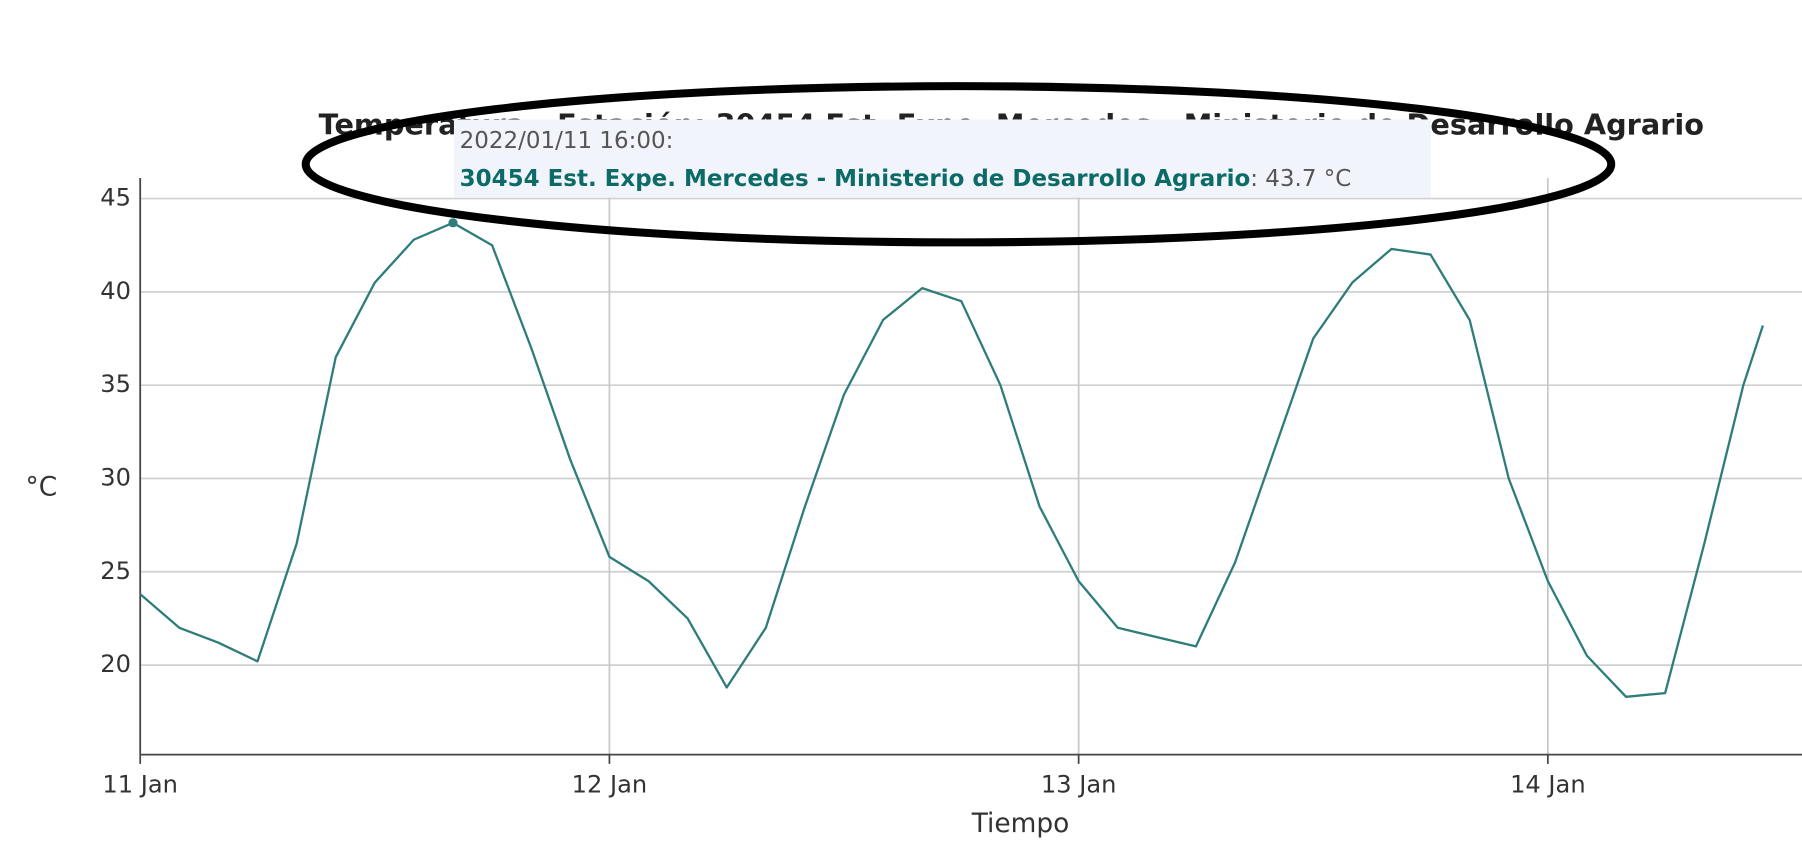 The height and width of the screenshot is (854, 1802). What do you see at coordinates (1079, 785) in the screenshot?
I see `x-tick-label: 13 Jan` at bounding box center [1079, 785].